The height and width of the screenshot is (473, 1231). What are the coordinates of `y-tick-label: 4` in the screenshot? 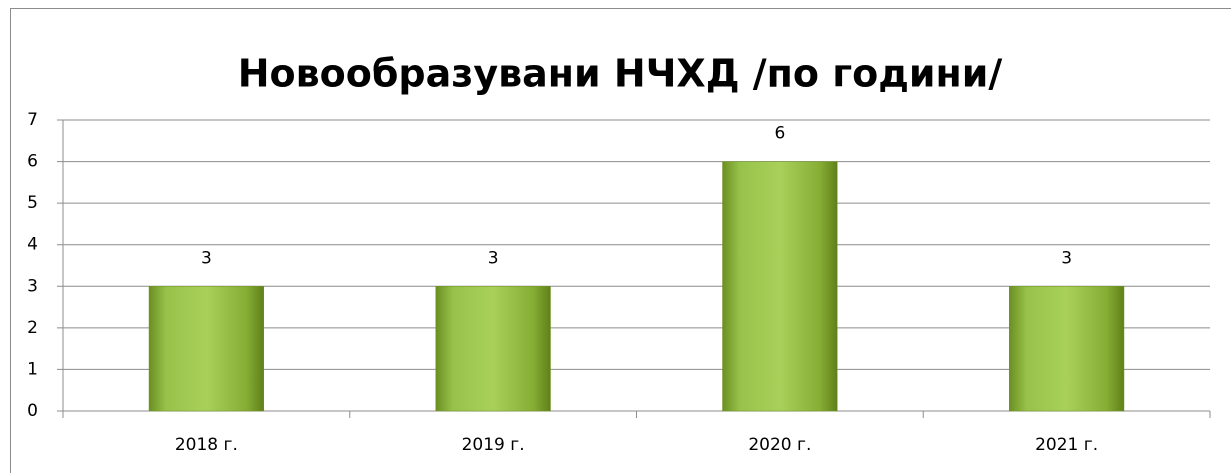 It's located at (32, 245).